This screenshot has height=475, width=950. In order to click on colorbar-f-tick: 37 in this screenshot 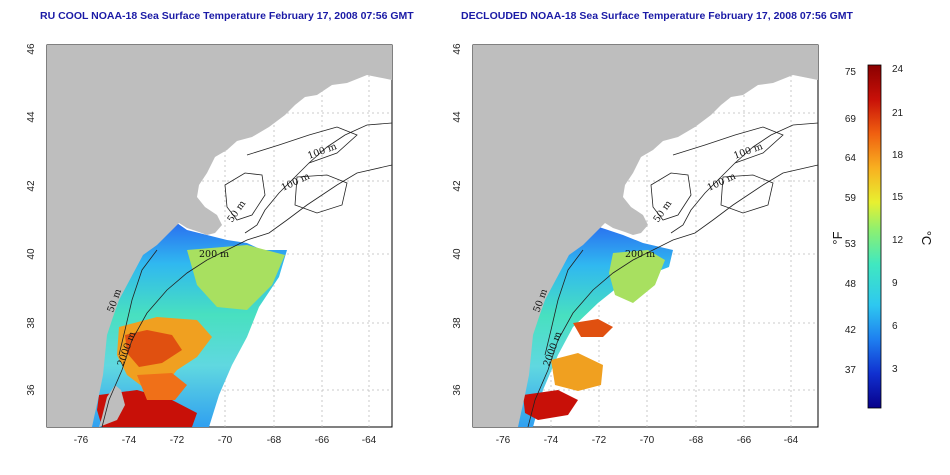, I will do `click(851, 370)`.